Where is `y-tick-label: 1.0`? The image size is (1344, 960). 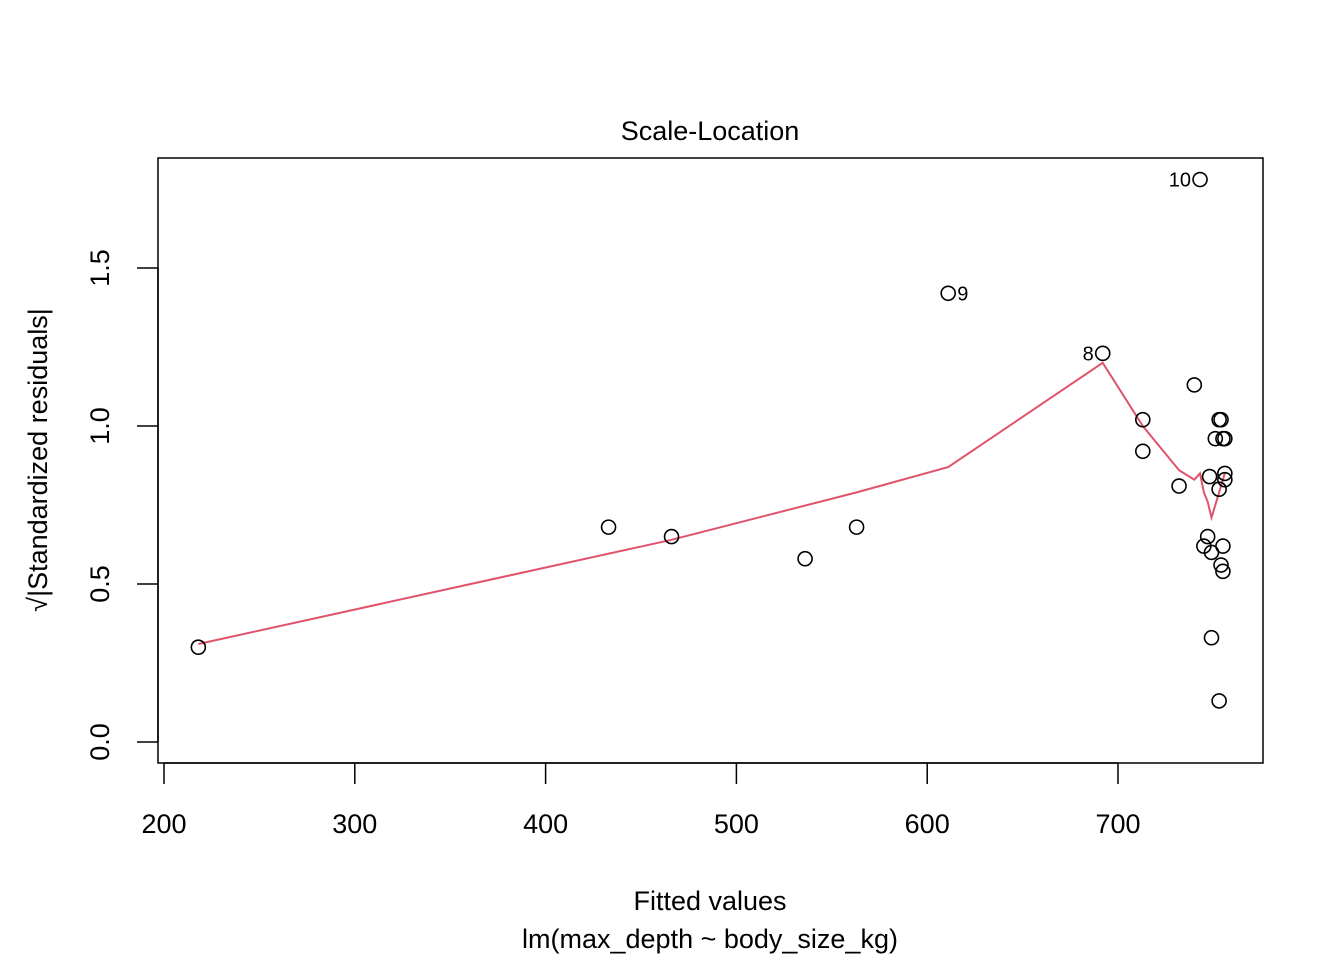 y-tick-label: 1.0 is located at coordinates (100, 426).